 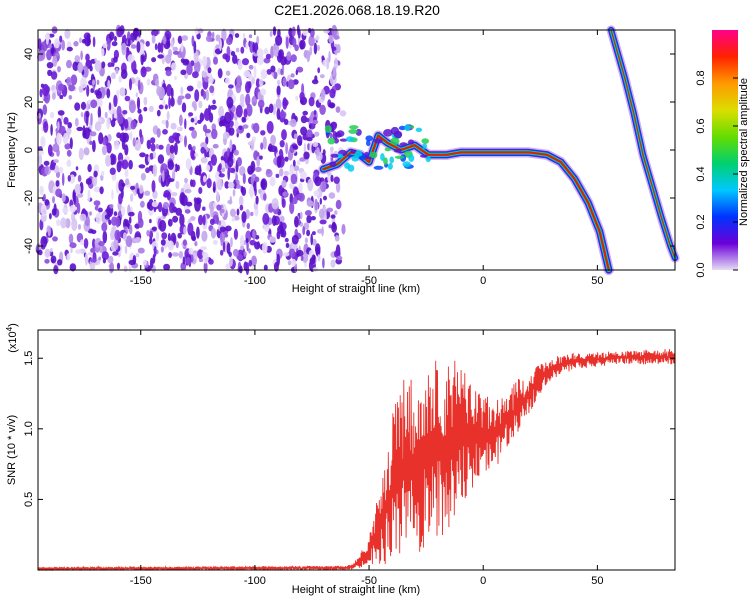 I want to click on spectrogram-xtick-label: -150, so click(x=141, y=281).